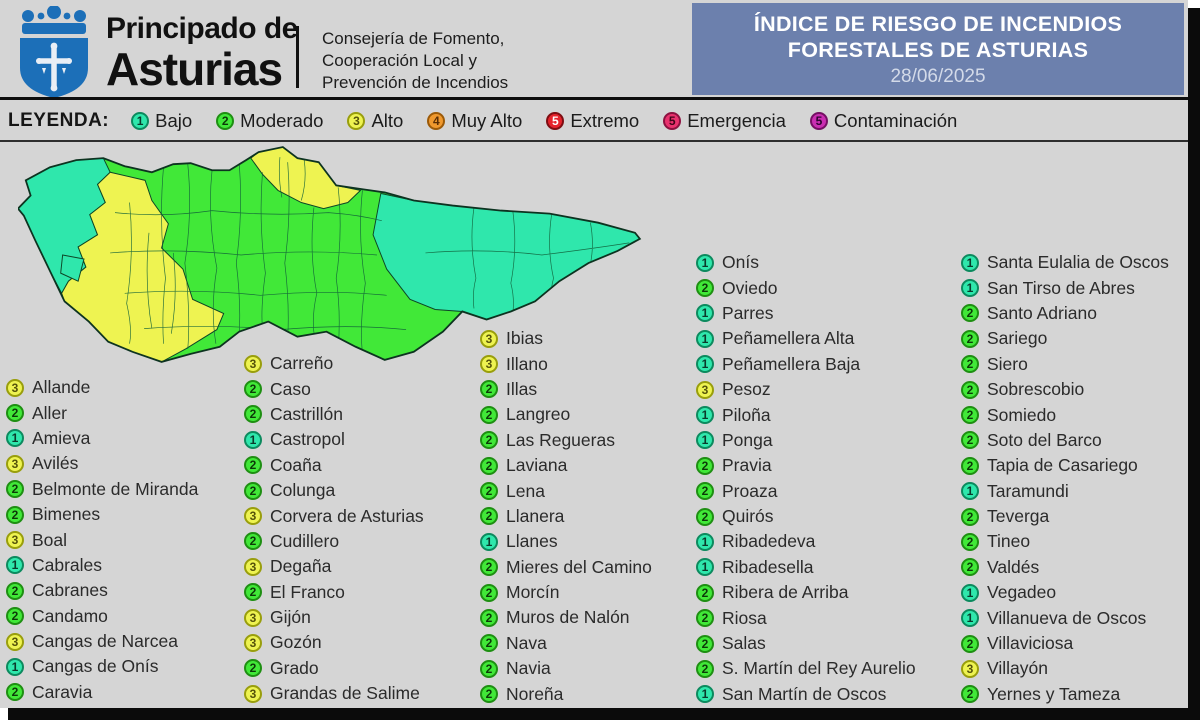 This screenshot has width=1200, height=725. What do you see at coordinates (50, 539) in the screenshot?
I see `municipality-name: Boal` at bounding box center [50, 539].